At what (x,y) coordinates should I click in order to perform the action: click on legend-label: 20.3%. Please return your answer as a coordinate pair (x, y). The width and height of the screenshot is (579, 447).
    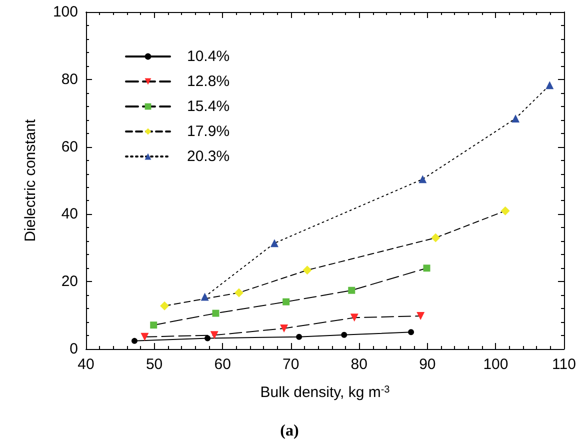
    Looking at the image, I should click on (208, 156).